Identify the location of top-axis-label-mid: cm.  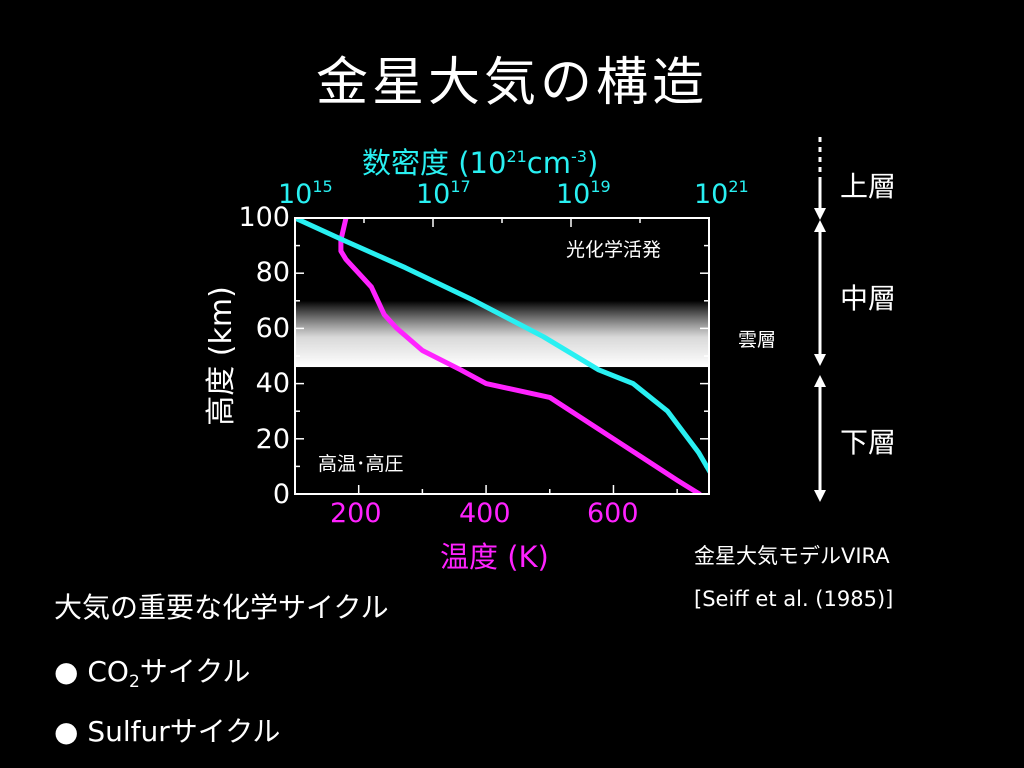
(548, 163).